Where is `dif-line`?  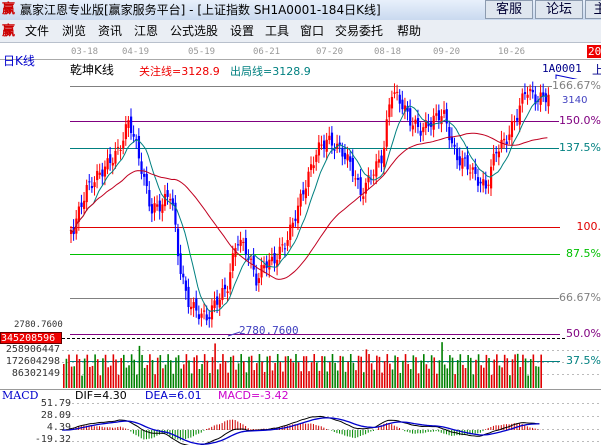
dif-line is located at coordinates (300, 430).